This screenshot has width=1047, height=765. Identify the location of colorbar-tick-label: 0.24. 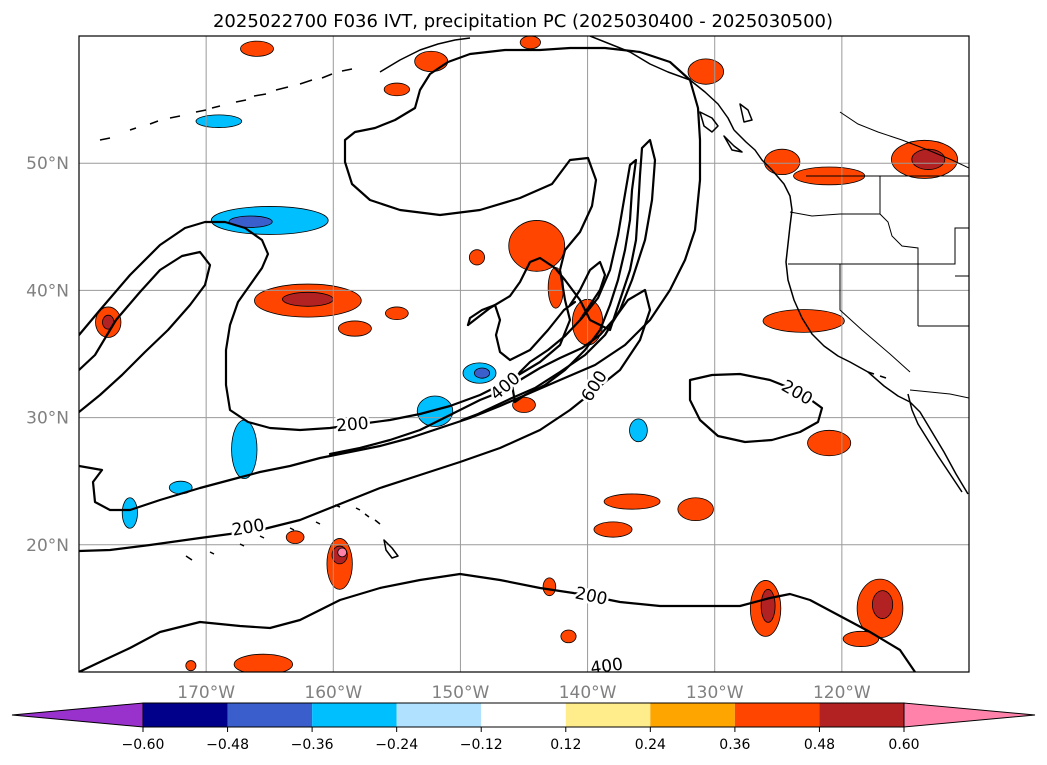
(650, 745).